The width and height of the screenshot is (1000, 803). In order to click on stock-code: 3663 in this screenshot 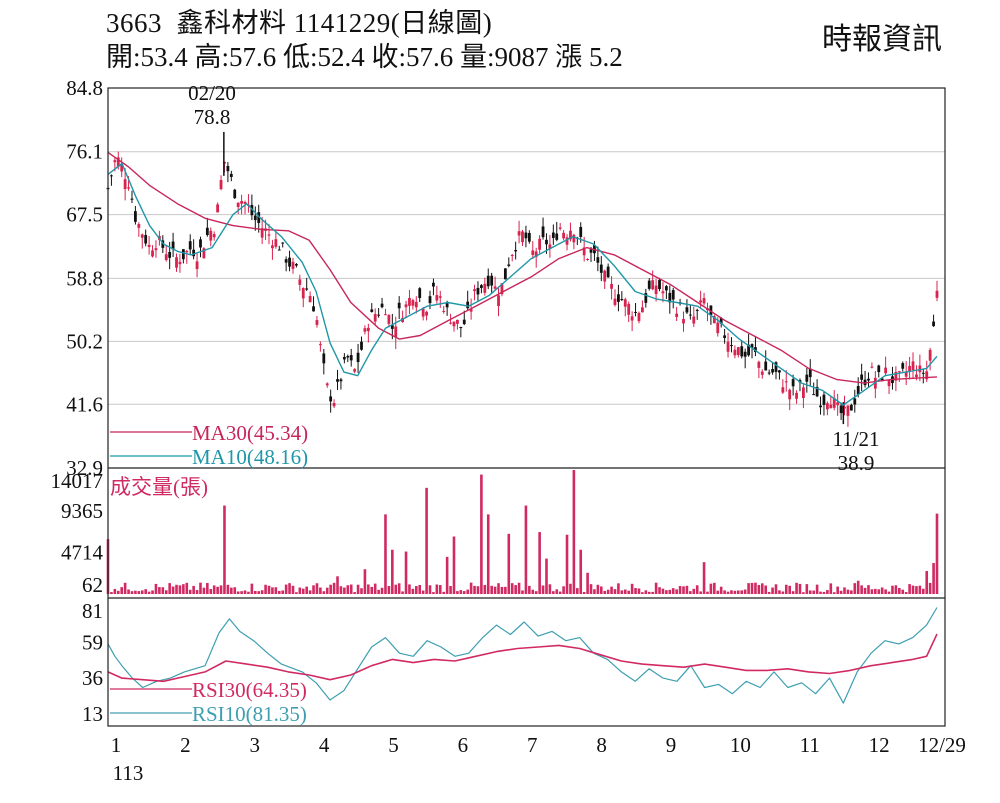, I will do `click(134, 23)`.